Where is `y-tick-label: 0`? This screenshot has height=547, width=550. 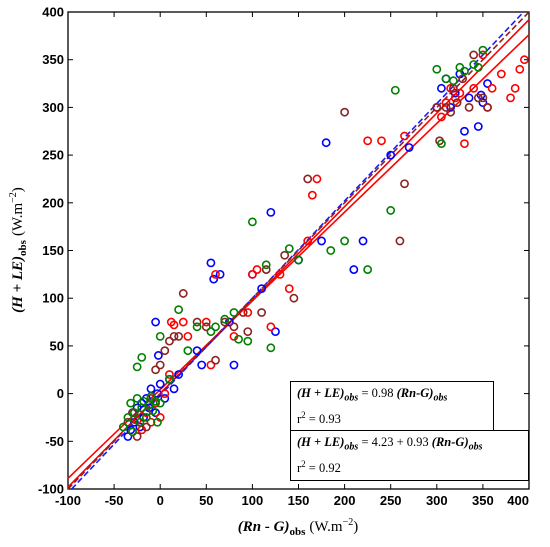
y-tick-label: 0 is located at coordinates (60, 393).